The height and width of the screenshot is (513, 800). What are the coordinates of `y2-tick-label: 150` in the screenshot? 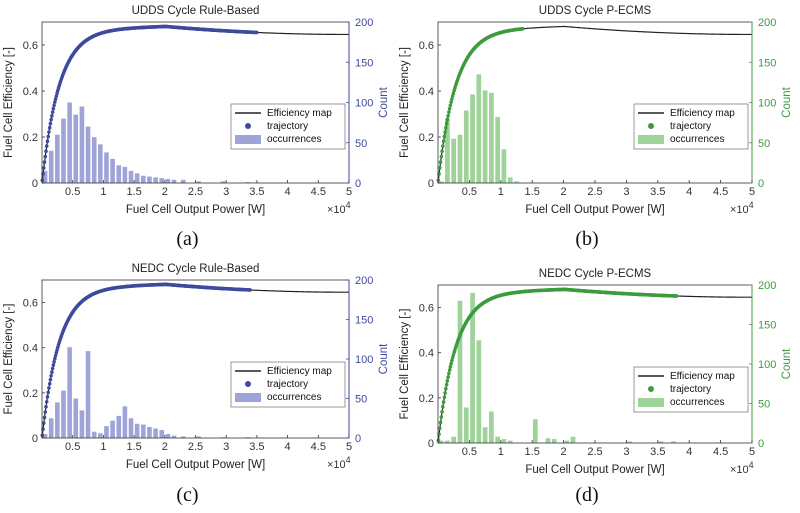 It's located at (364, 63).